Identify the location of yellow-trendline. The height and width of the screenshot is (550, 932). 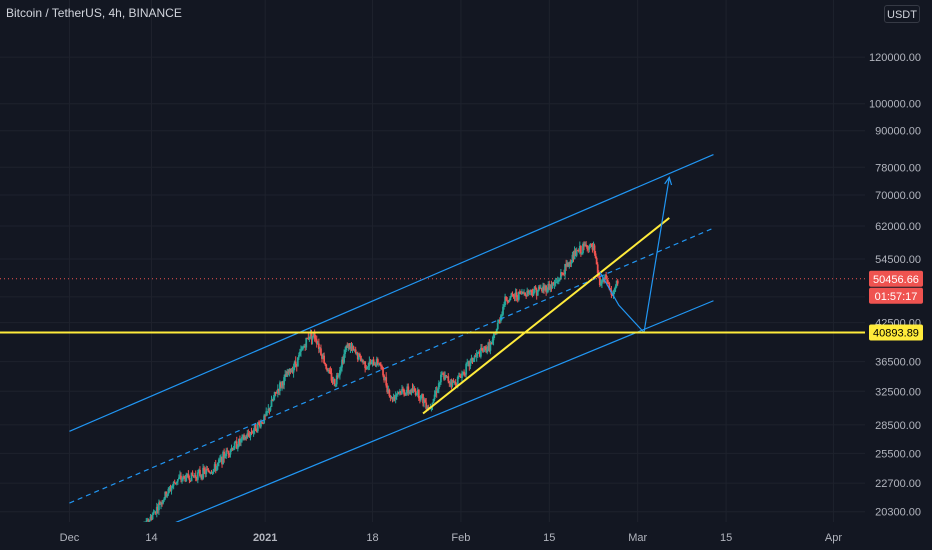
(546, 316).